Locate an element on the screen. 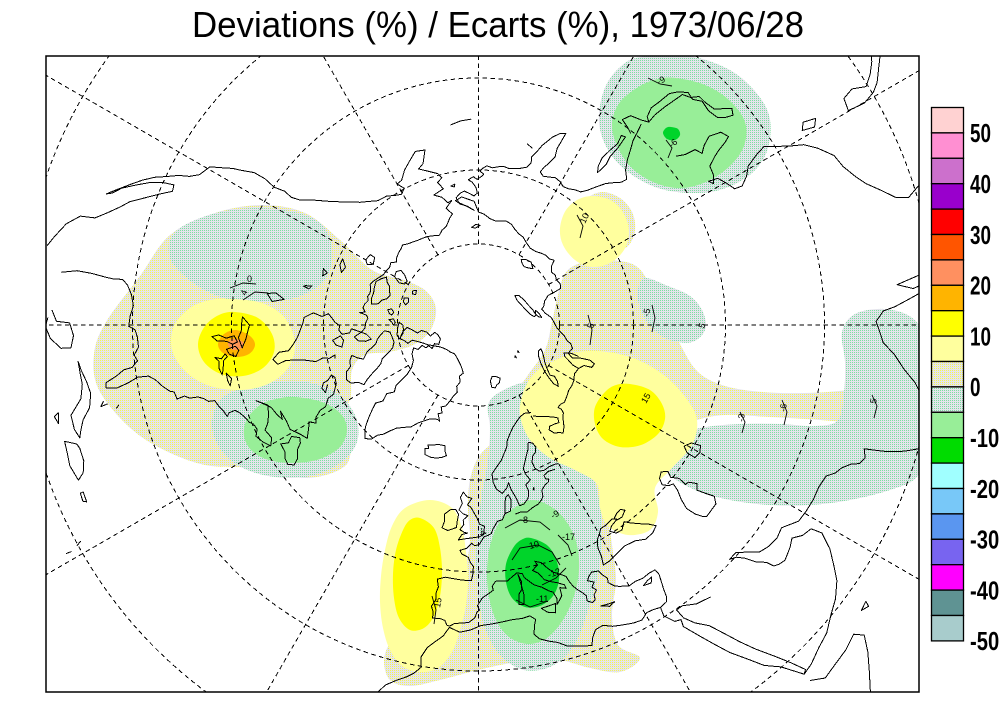 The height and width of the screenshot is (726, 1000). svg-text: -3 is located at coordinates (741, 417).